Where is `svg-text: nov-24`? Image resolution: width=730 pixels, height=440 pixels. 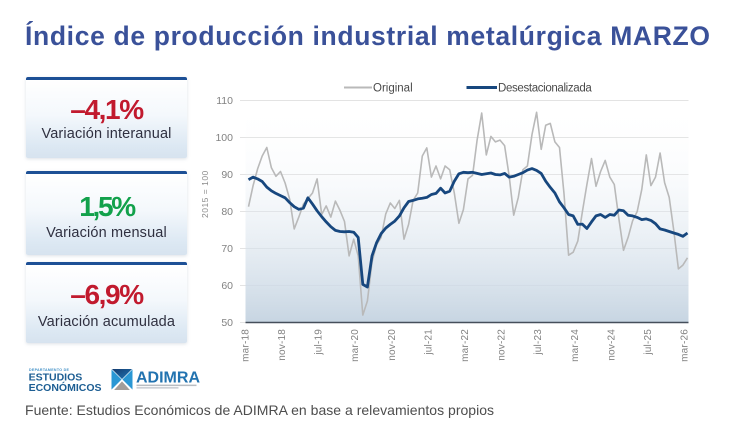 svg-text: nov-24 is located at coordinates (611, 345).